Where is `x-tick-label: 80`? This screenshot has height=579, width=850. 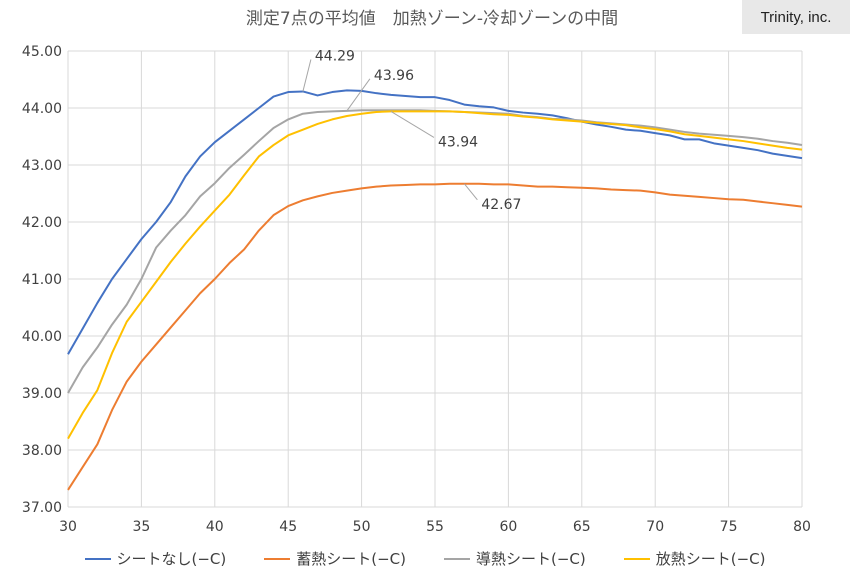 x-tick-label: 80 is located at coordinates (802, 527).